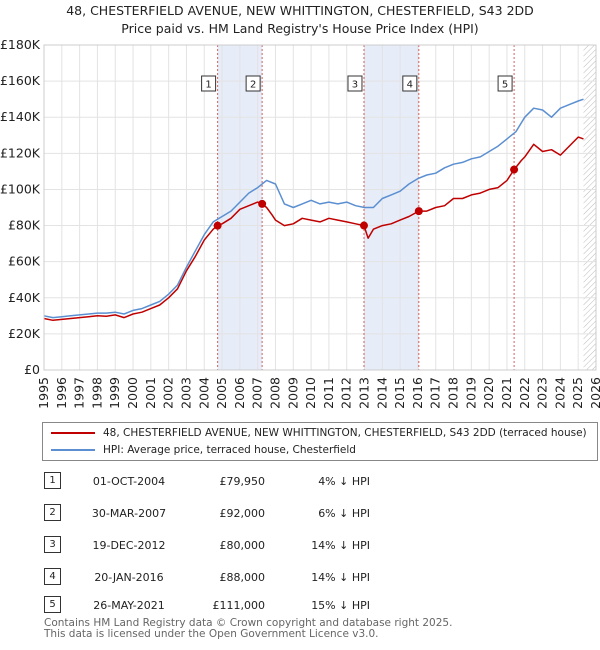 Image resolution: width=600 pixels, height=650 pixels. What do you see at coordinates (20, 116) in the screenshot?
I see `y-tick-label: £140K` at bounding box center [20, 116].